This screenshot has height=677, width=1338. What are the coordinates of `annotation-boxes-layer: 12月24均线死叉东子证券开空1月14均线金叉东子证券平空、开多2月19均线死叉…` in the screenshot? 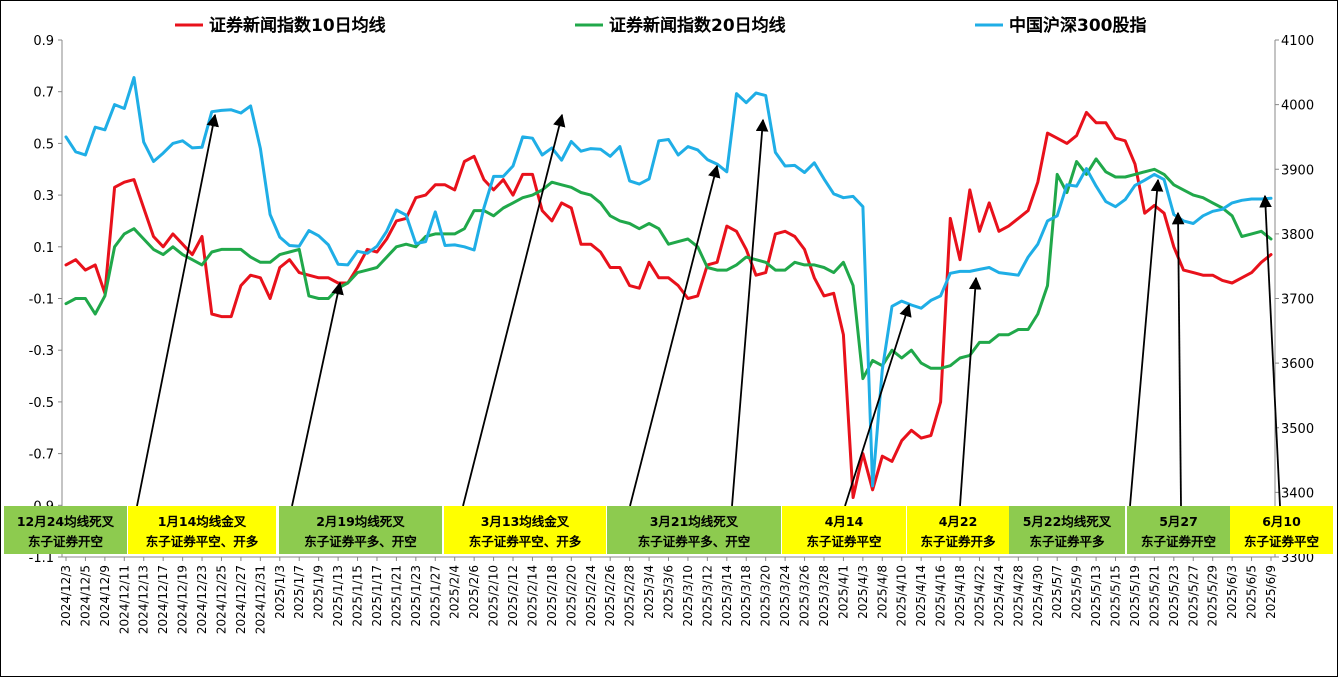 It's located at (668, 530).